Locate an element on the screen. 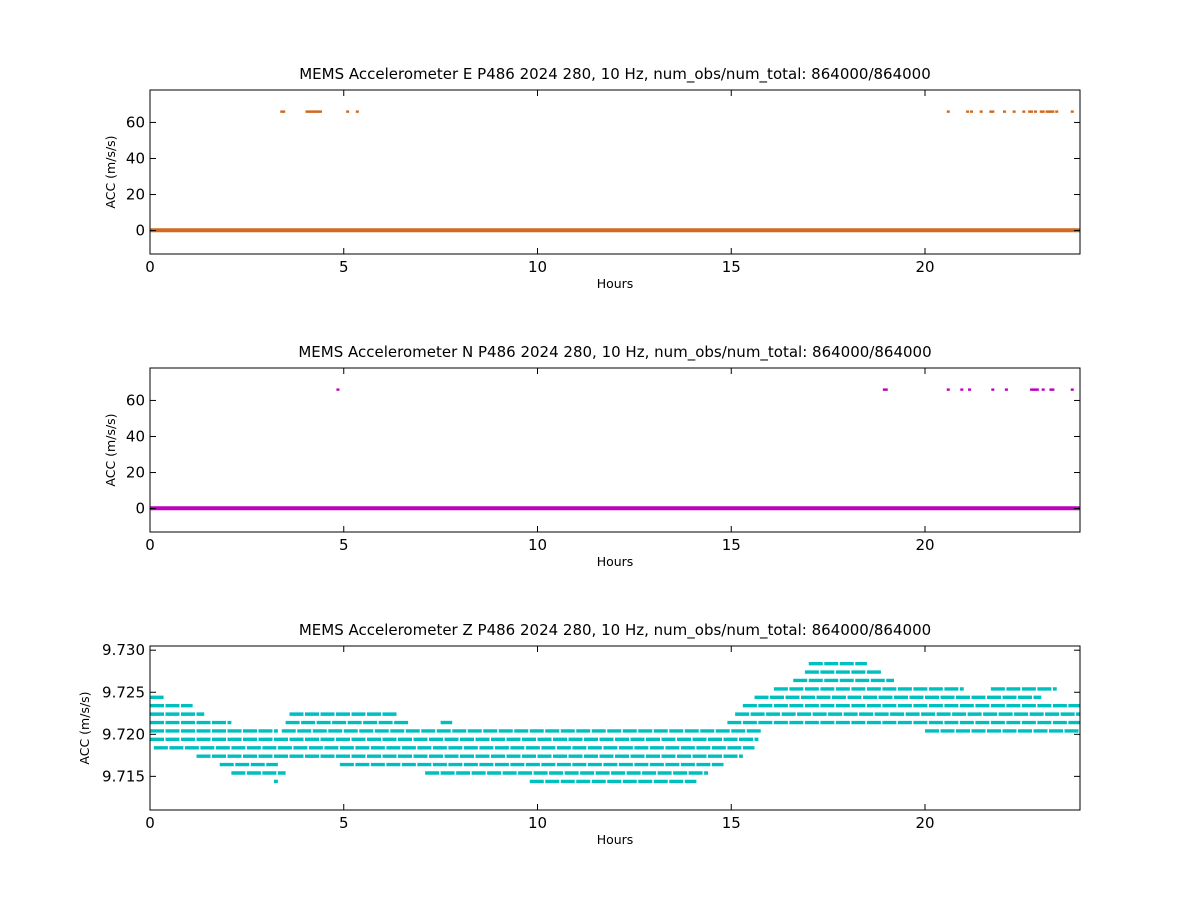 The image size is (1200, 900). subplot-n-ytick-label: 0 is located at coordinates (140, 509).